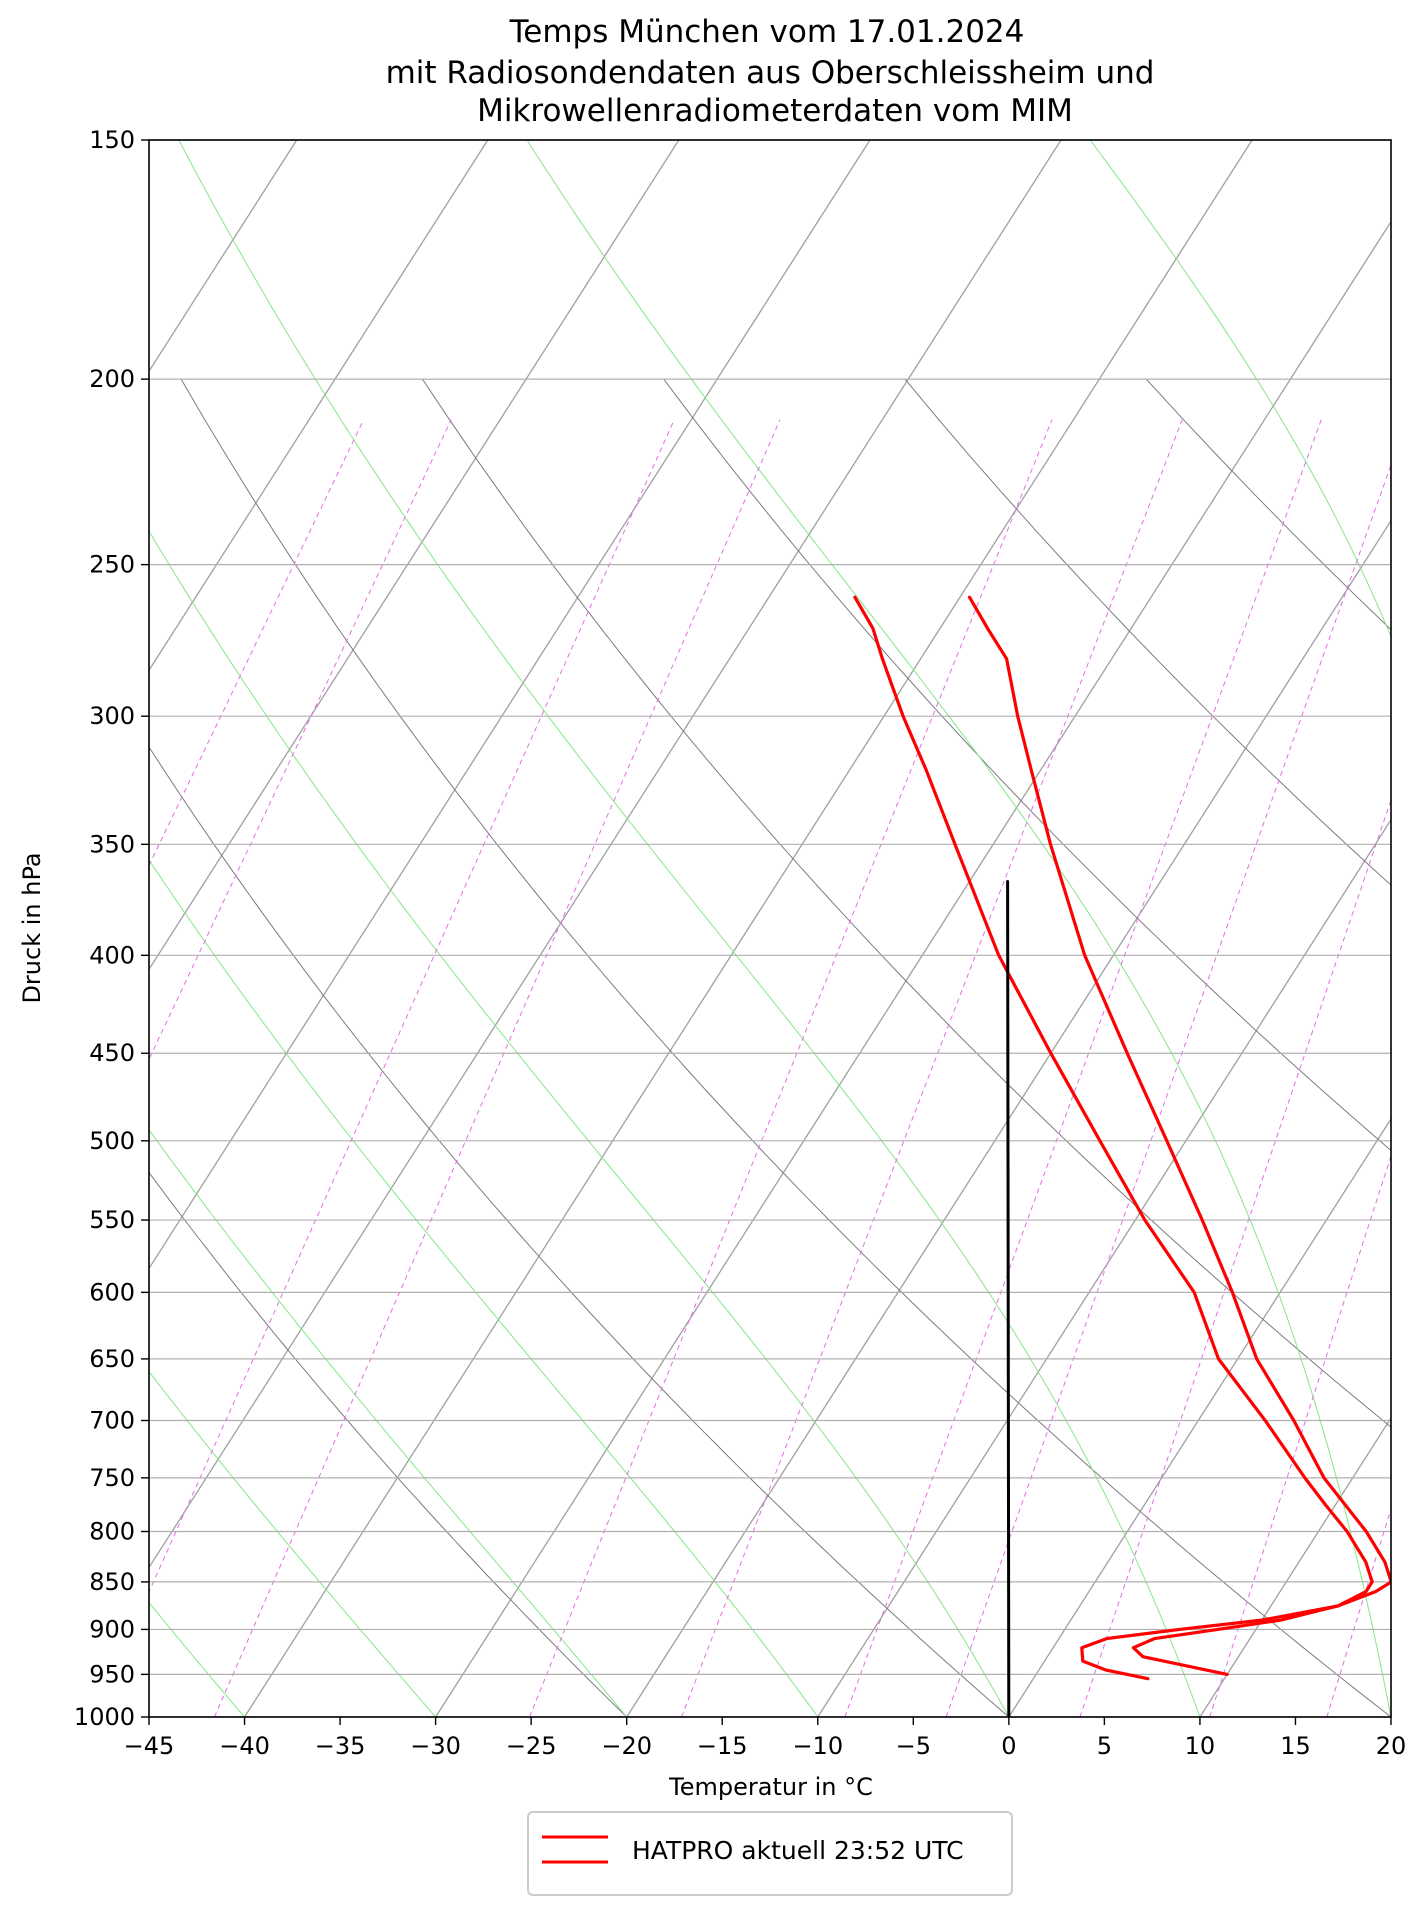 This screenshot has width=1427, height=1907. What do you see at coordinates (112, 1220) in the screenshot?
I see `y-tick-label: 550` at bounding box center [112, 1220].